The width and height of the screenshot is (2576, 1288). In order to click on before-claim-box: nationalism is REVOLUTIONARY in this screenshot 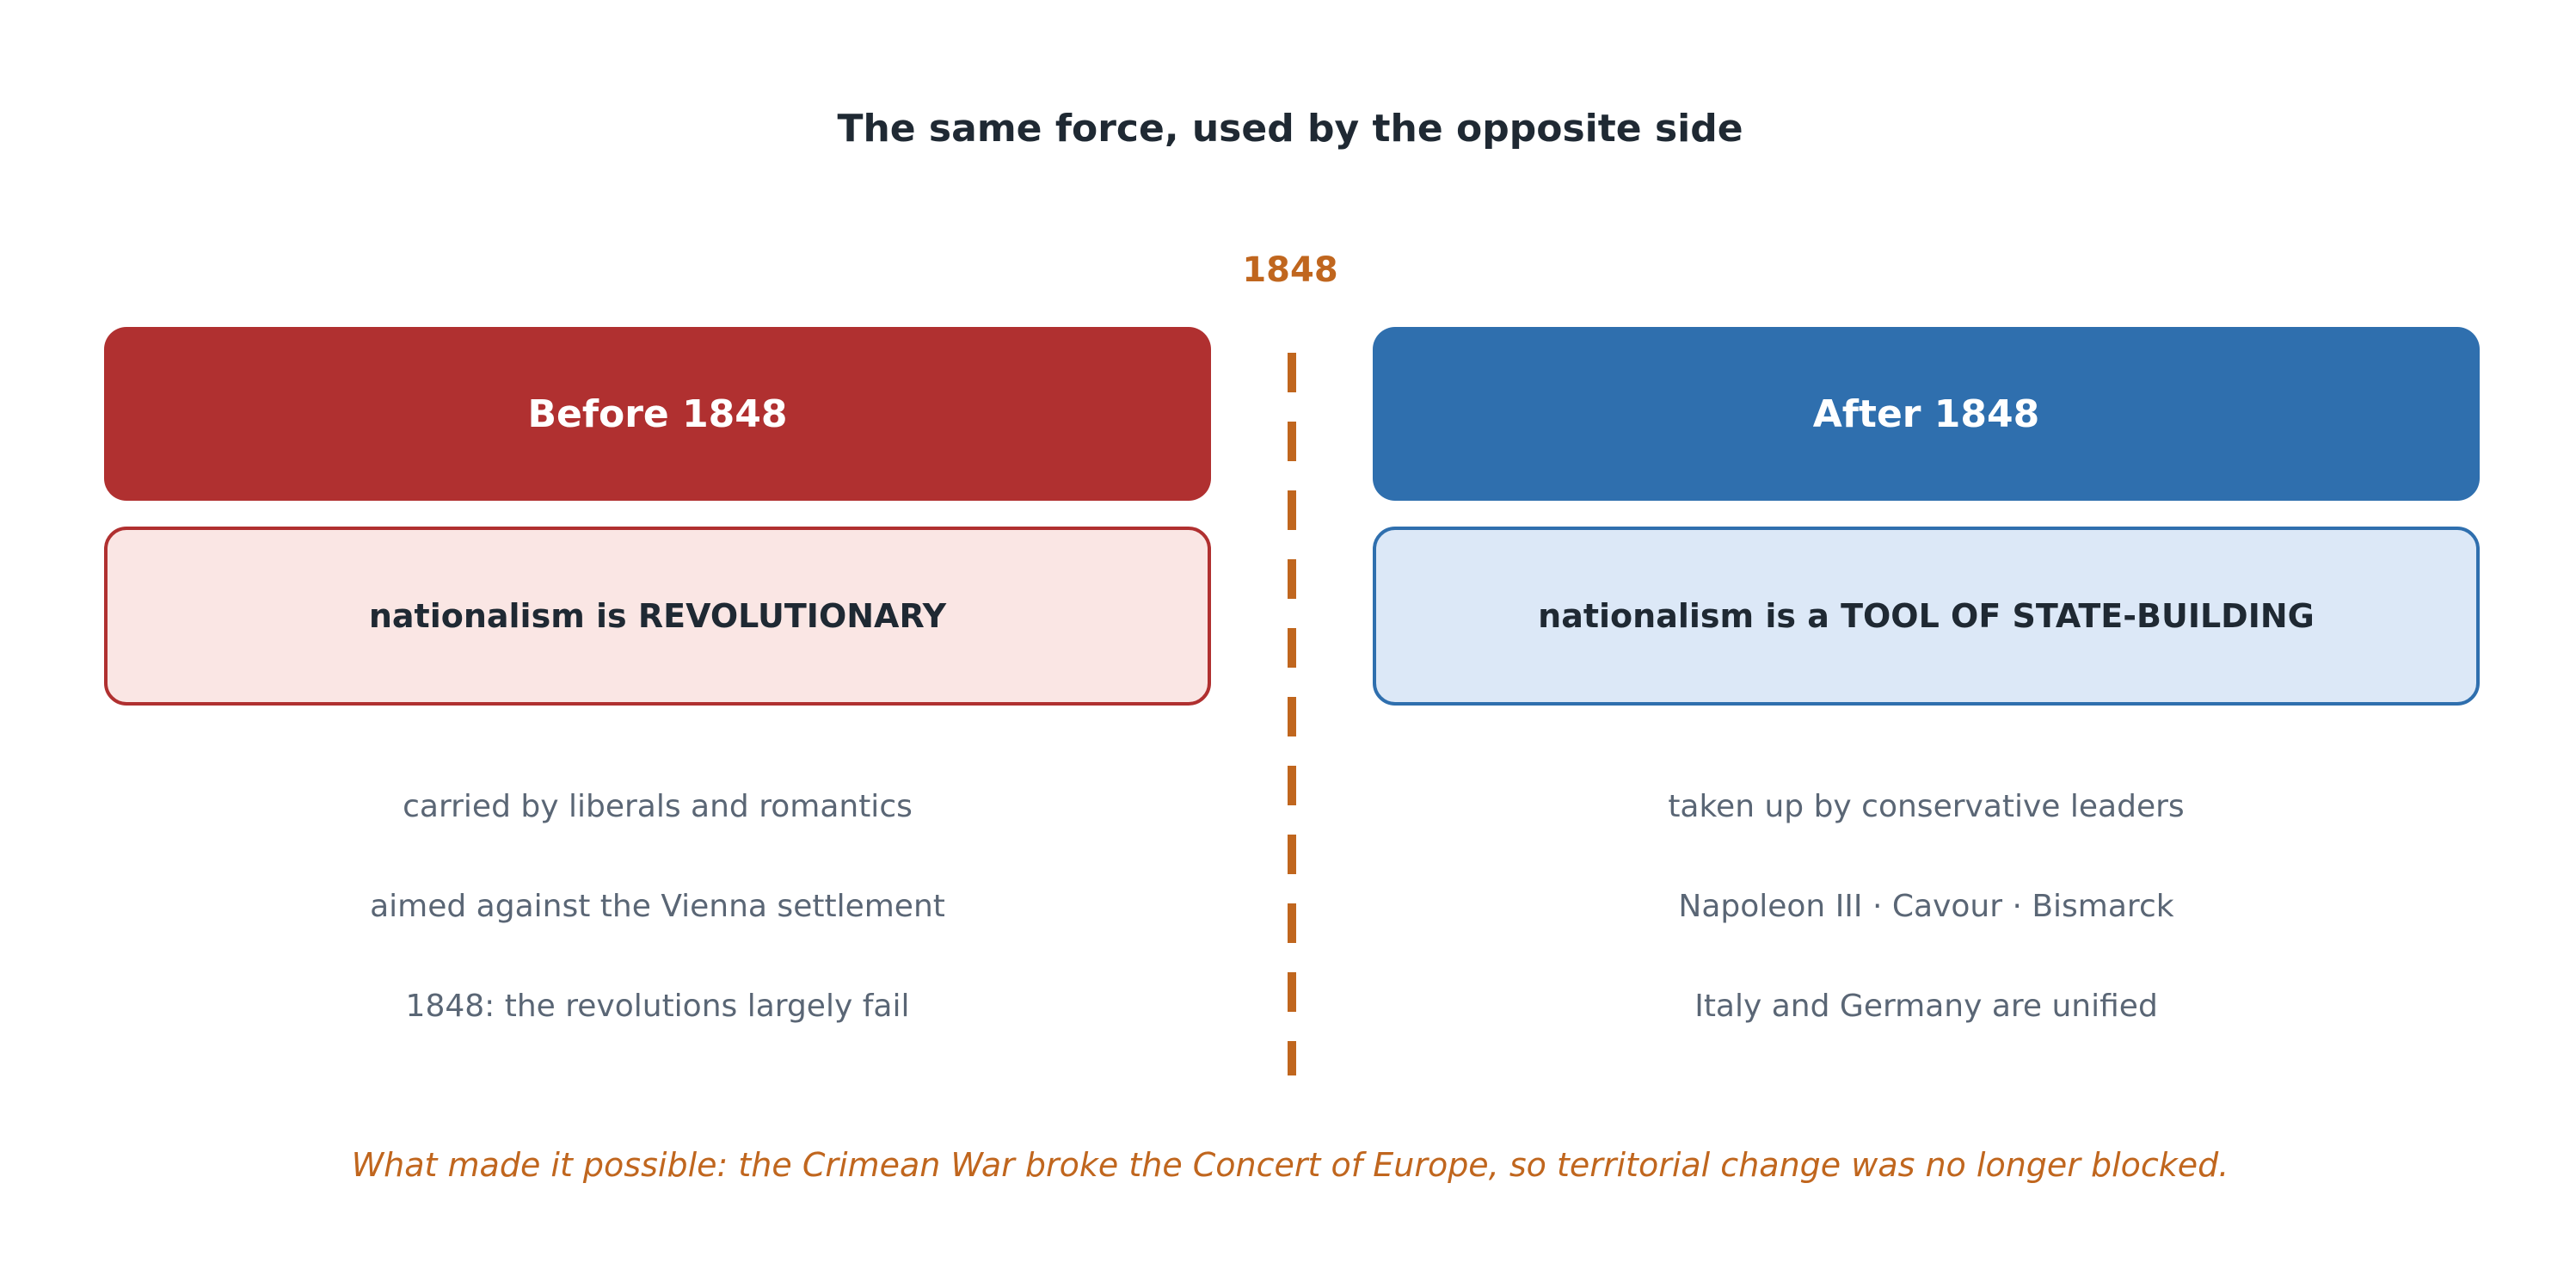, I will do `click(657, 616)`.